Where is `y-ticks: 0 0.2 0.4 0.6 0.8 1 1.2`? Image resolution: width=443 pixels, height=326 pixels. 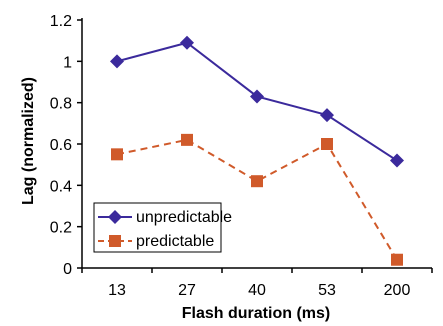
y-ticks: 0 0.2 0.4 0.6 0.8 1 1.2 is located at coordinates (66, 145).